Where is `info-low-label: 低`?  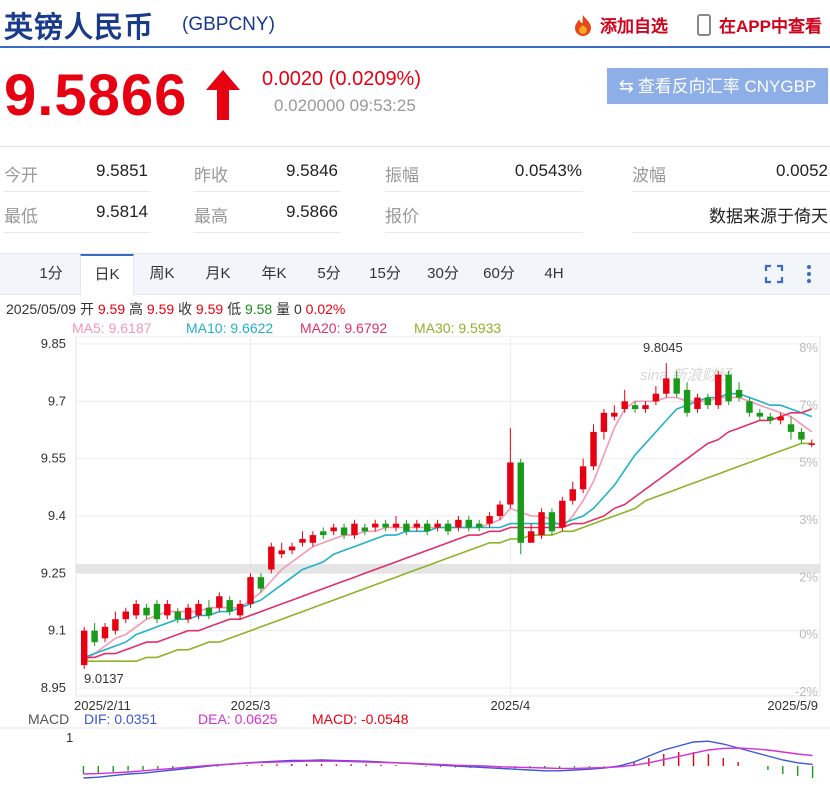 info-low-label: 低 is located at coordinates (234, 309).